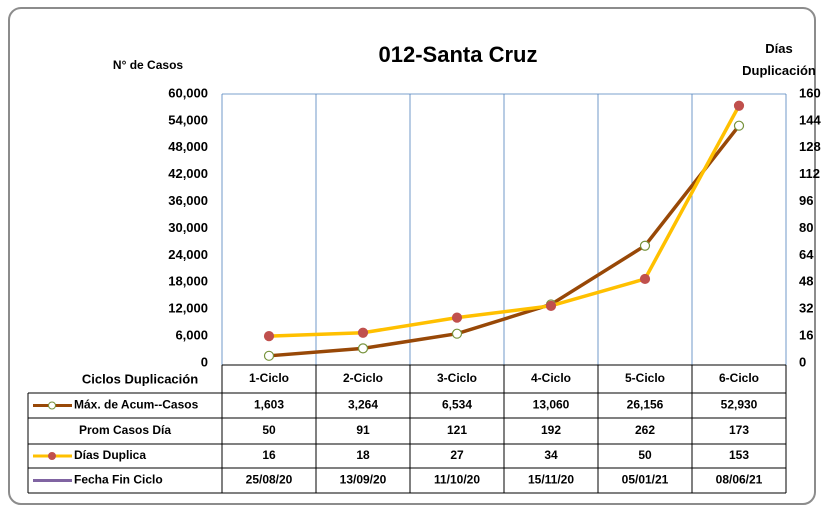 The width and height of the screenshot is (823, 510). I want to click on legend-label: Días Duplica, so click(110, 455).